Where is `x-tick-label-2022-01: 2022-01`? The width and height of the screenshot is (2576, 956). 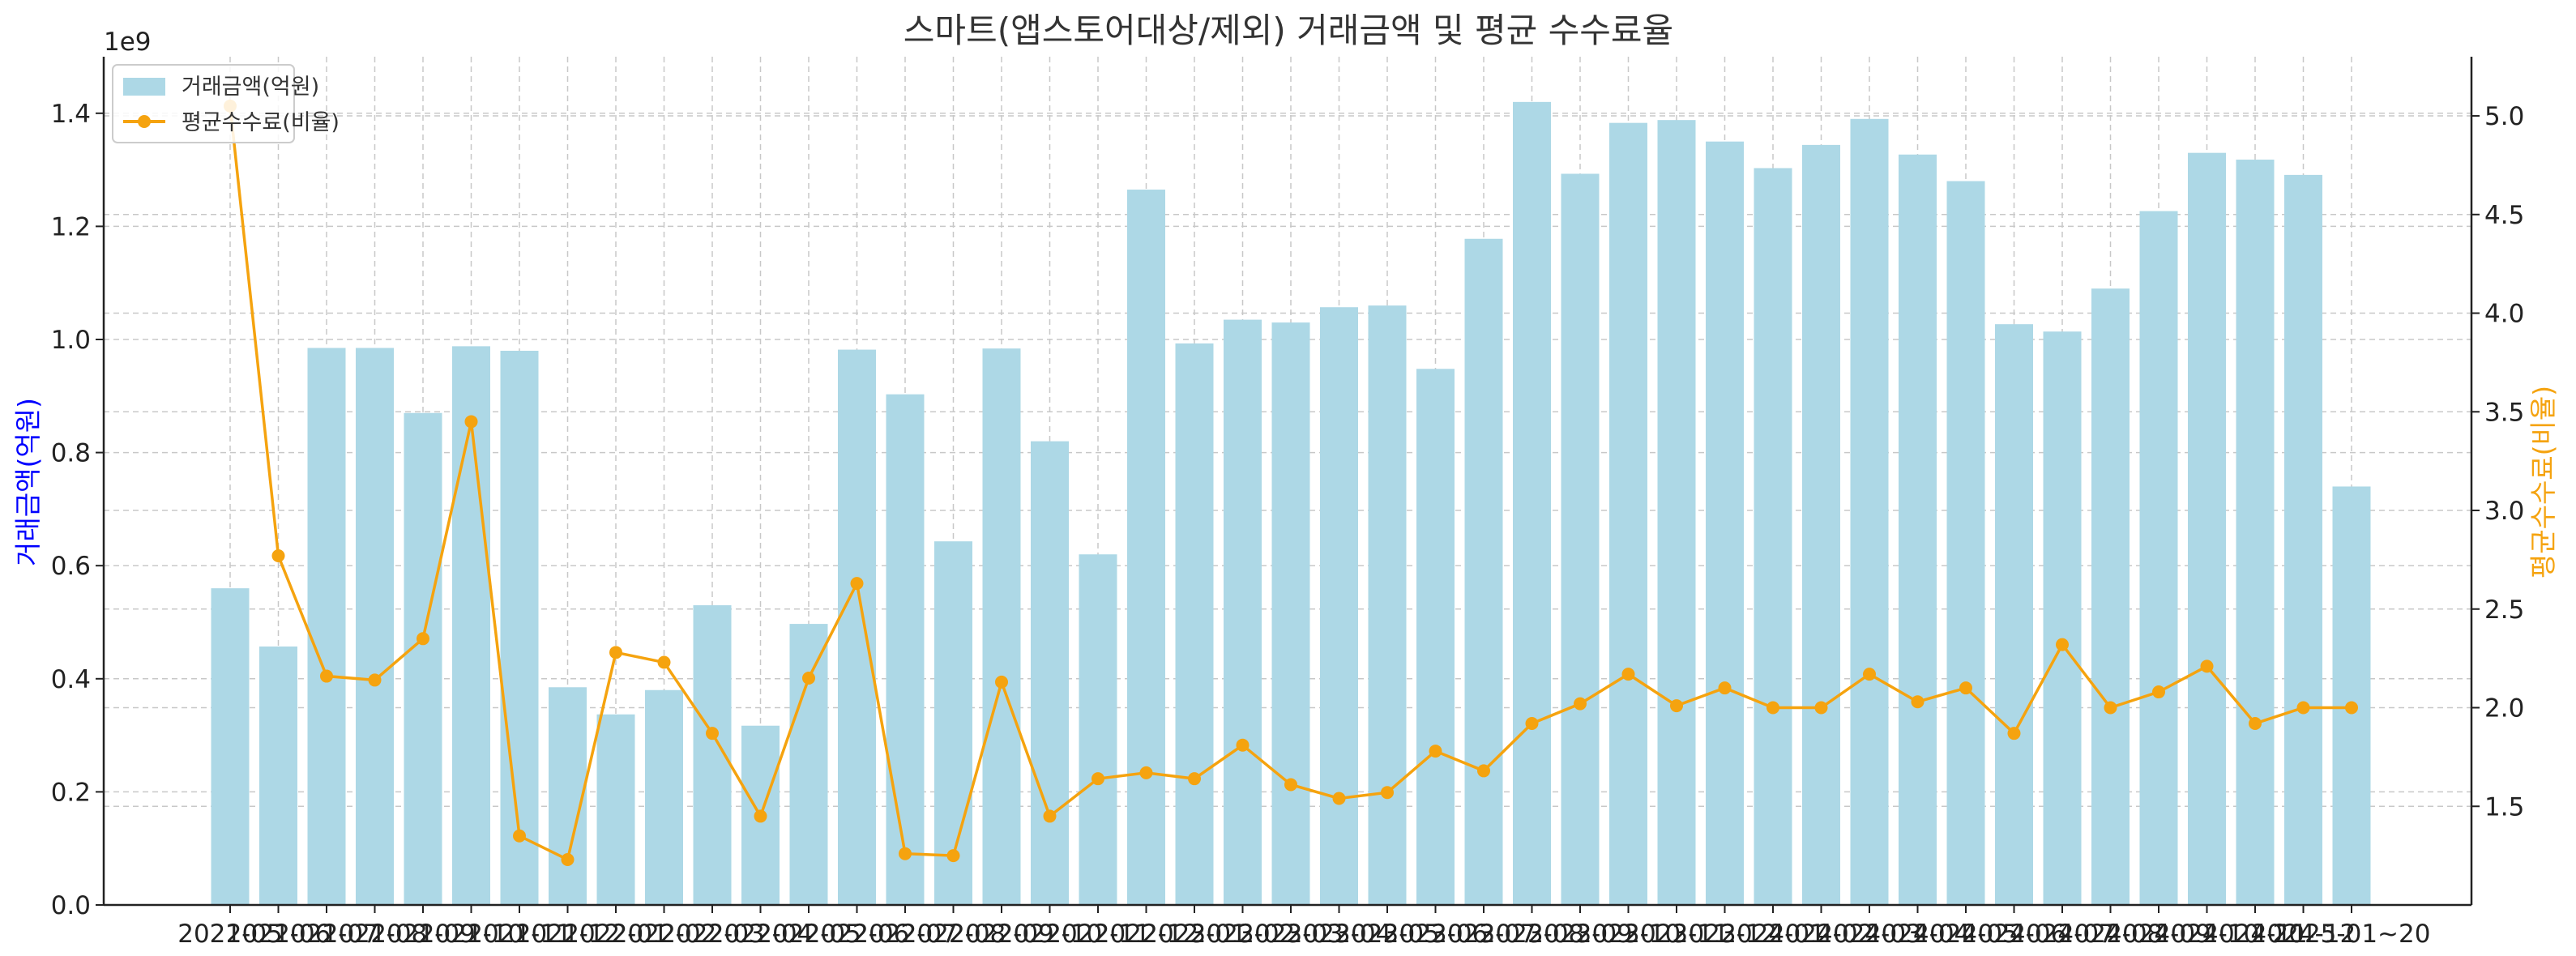
x-tick-label-2022-01: 2022-01 is located at coordinates (616, 934).